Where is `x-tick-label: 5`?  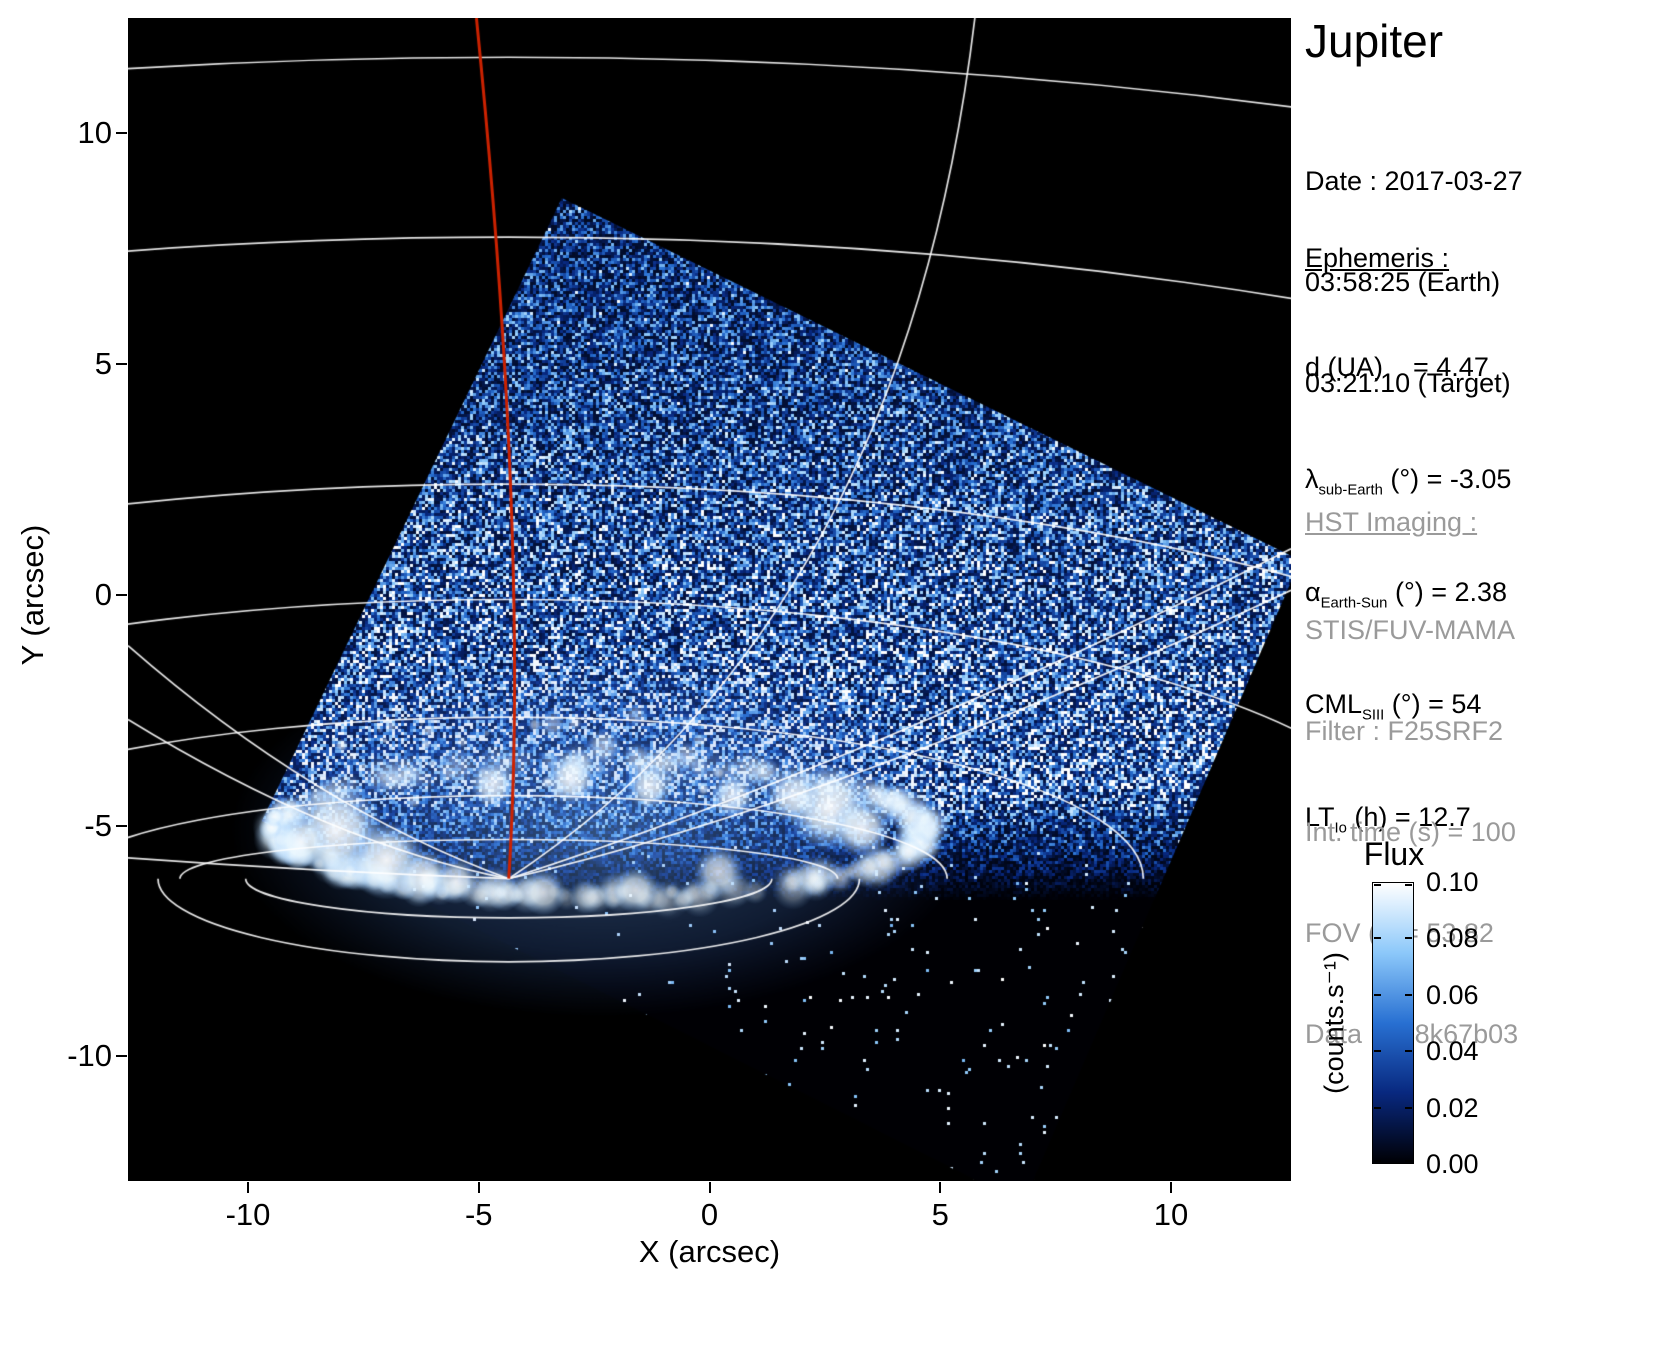
x-tick-label: 5 is located at coordinates (940, 1214).